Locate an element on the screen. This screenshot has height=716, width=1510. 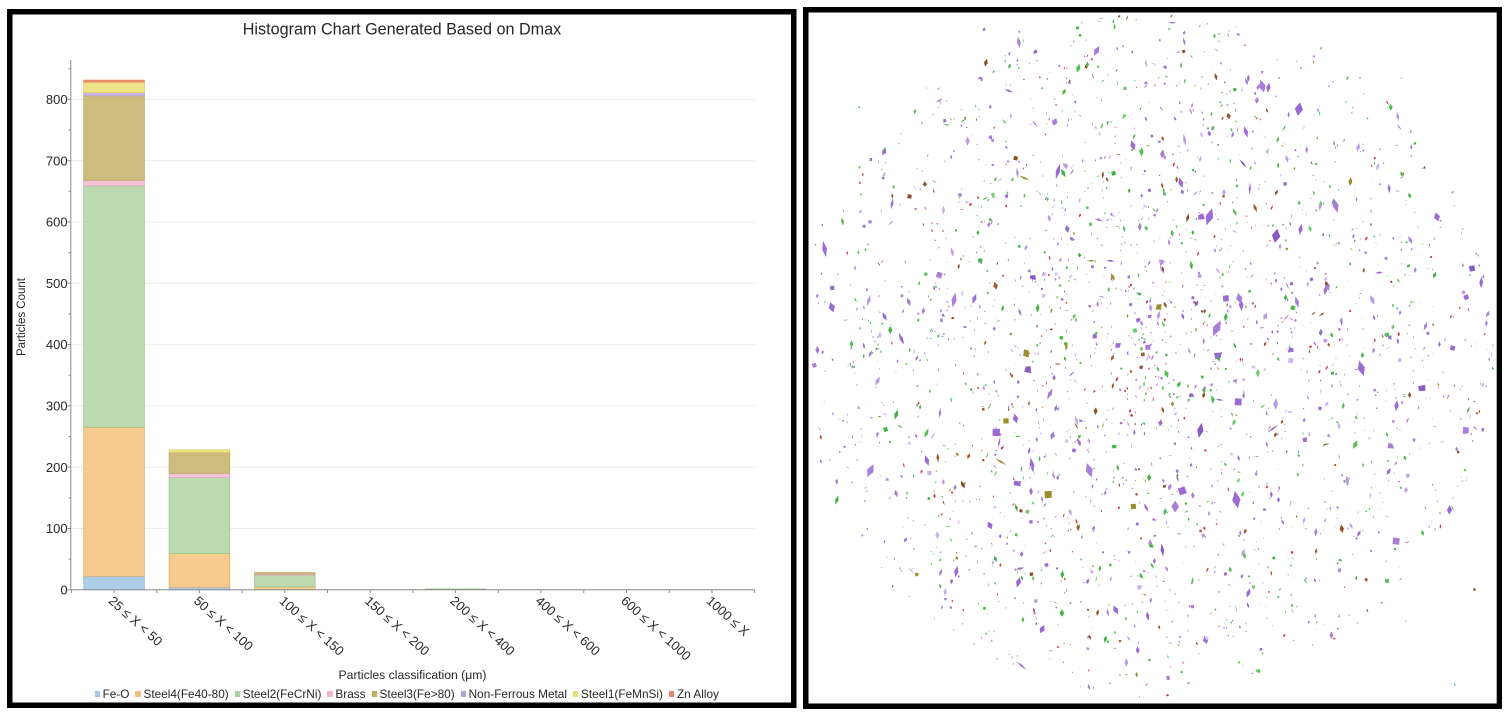
svg-text: 400 ≤ X < 600 is located at coordinates (568, 626).